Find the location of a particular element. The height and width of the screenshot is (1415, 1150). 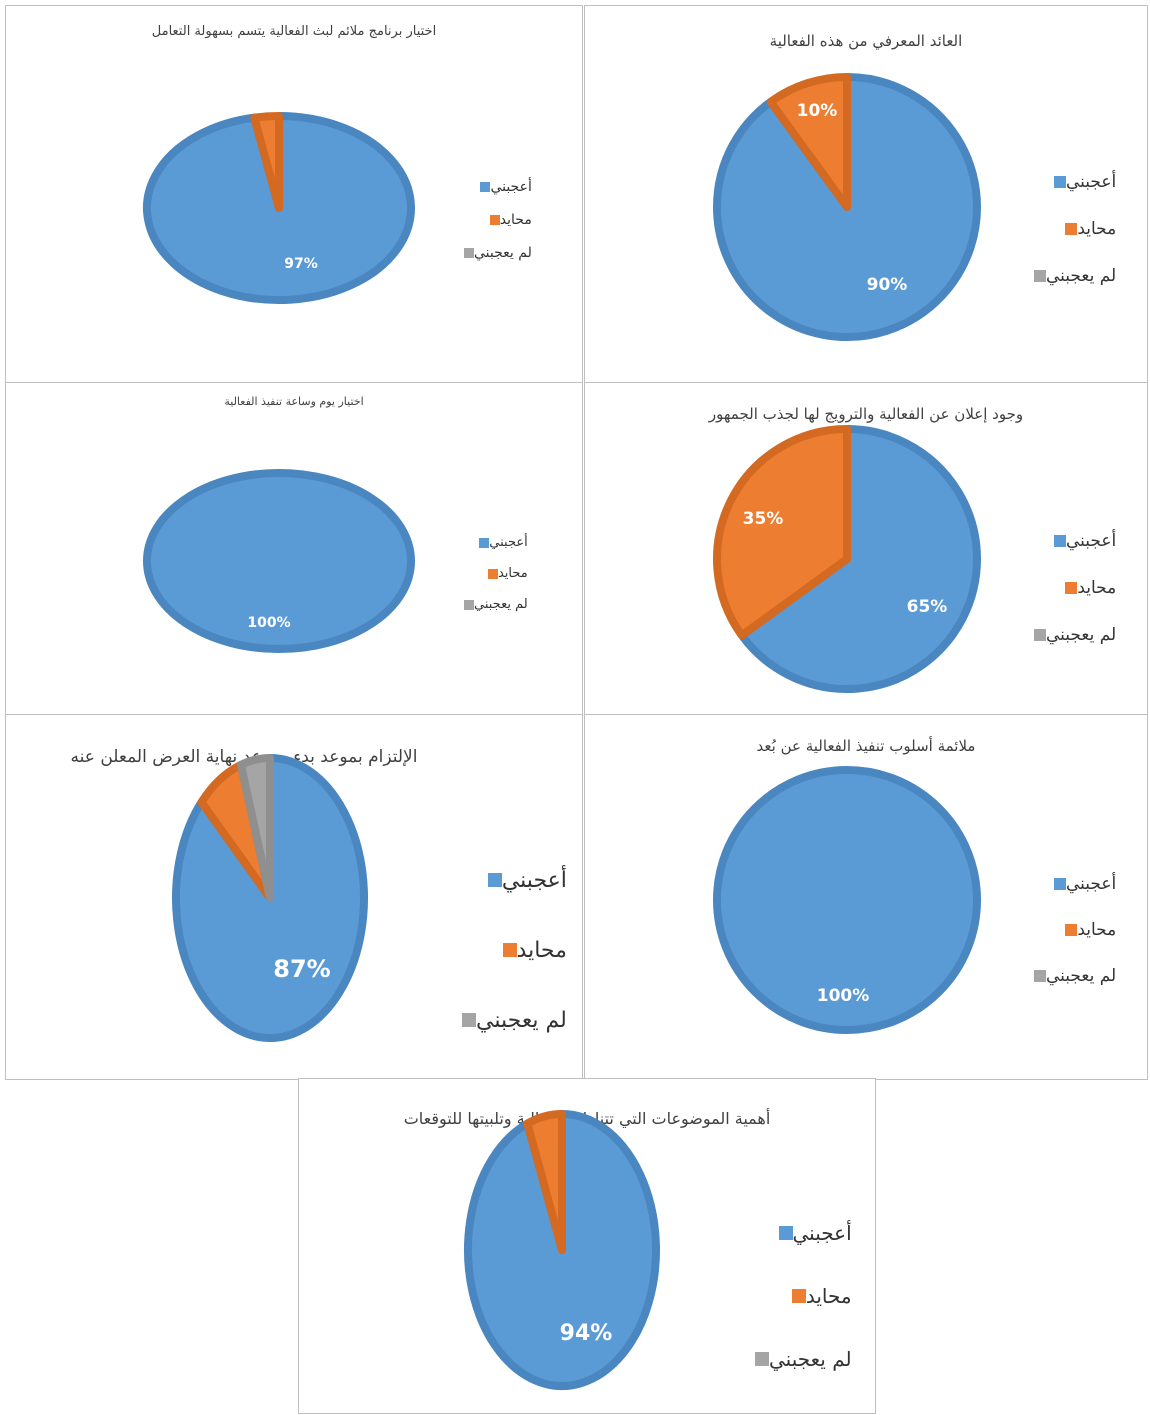

data-label: 87% is located at coordinates (301, 969).